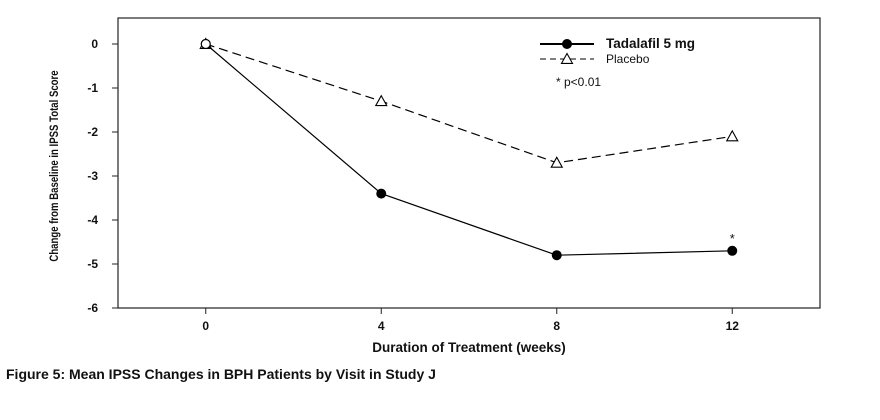 Image resolution: width=880 pixels, height=420 pixels. I want to click on y-axis-ticks: 0 -1 -2 -3 -4 -5 -6, so click(102, 176).